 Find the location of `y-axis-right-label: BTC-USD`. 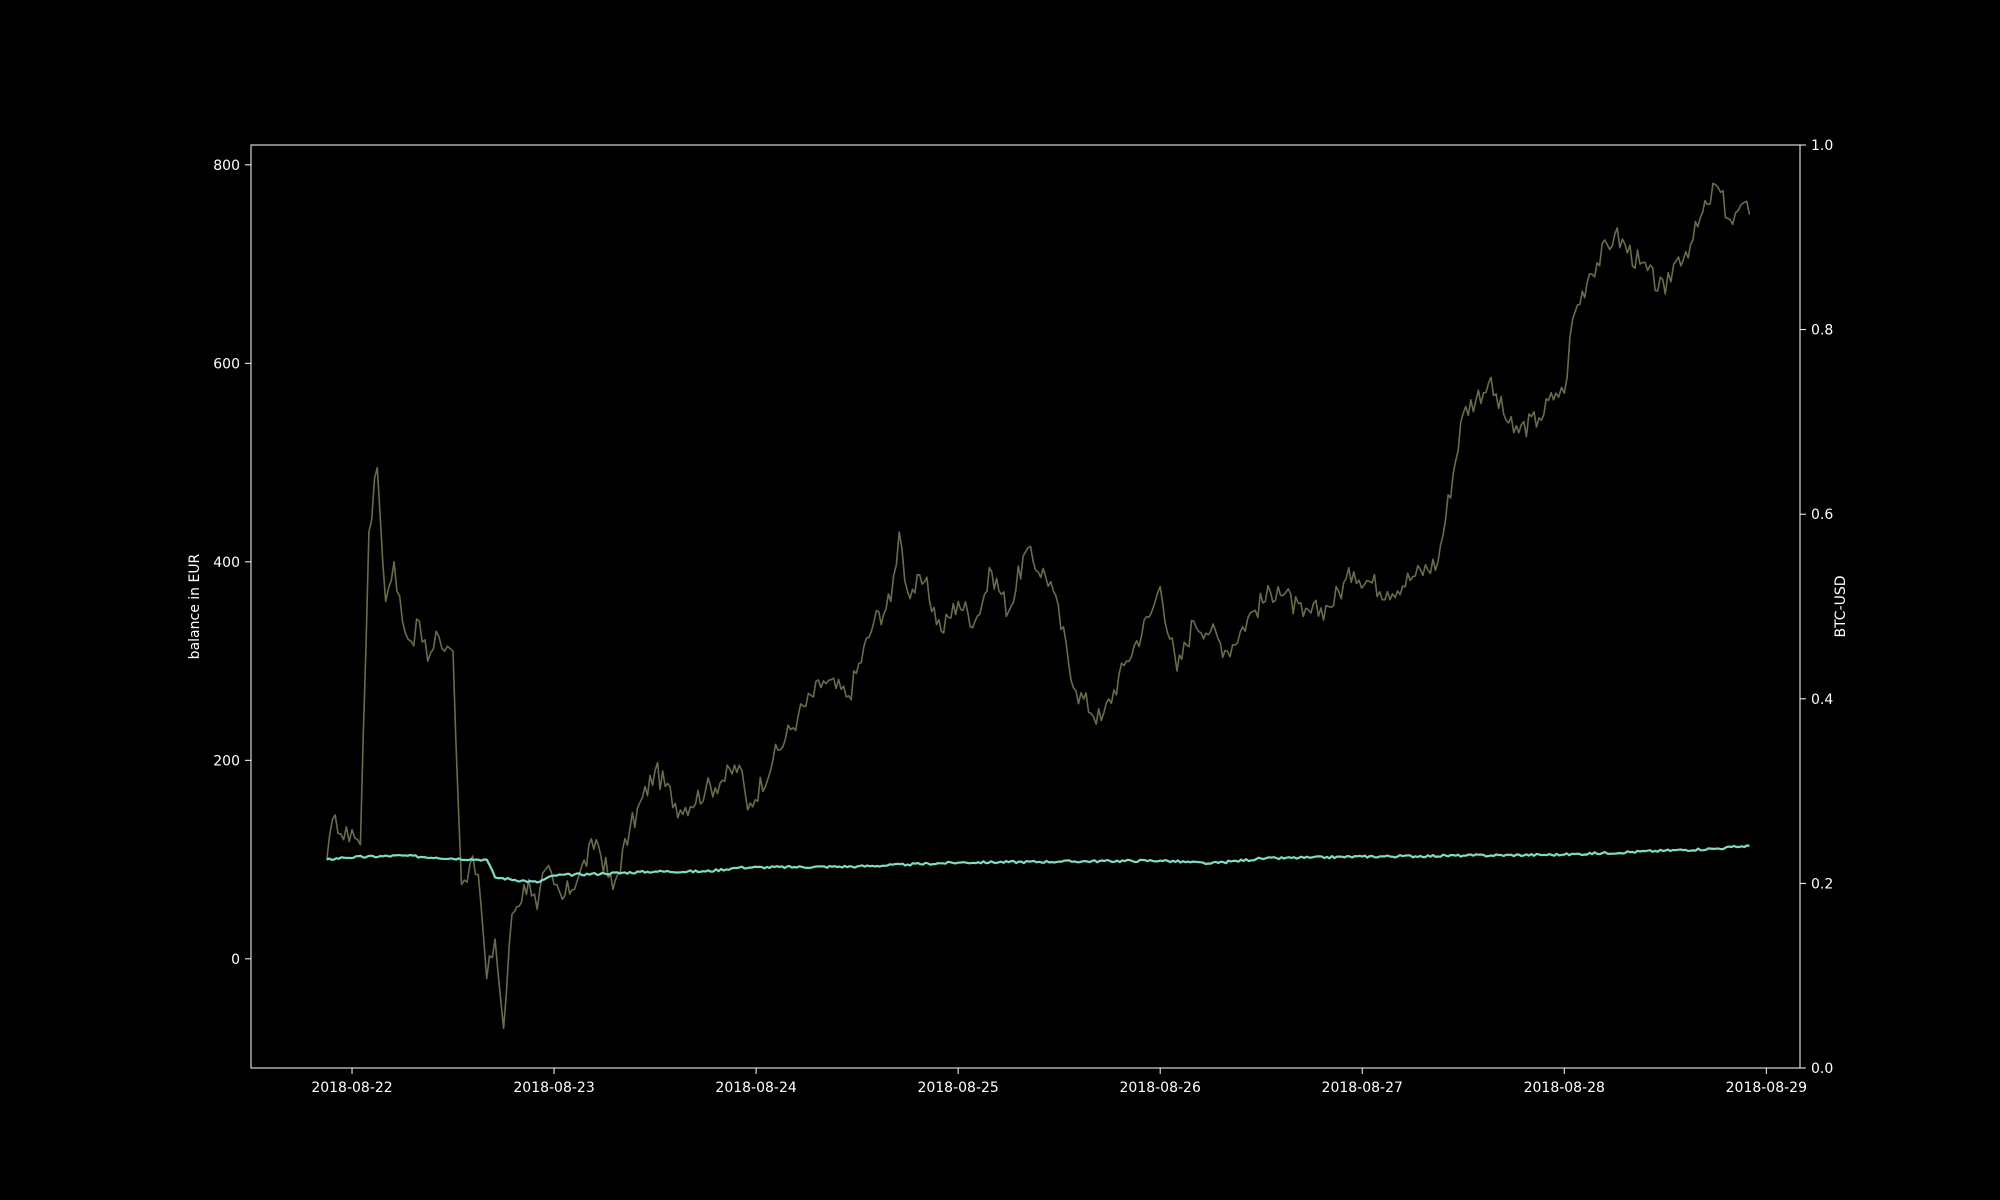

y-axis-right-label: BTC-USD is located at coordinates (1841, 606).